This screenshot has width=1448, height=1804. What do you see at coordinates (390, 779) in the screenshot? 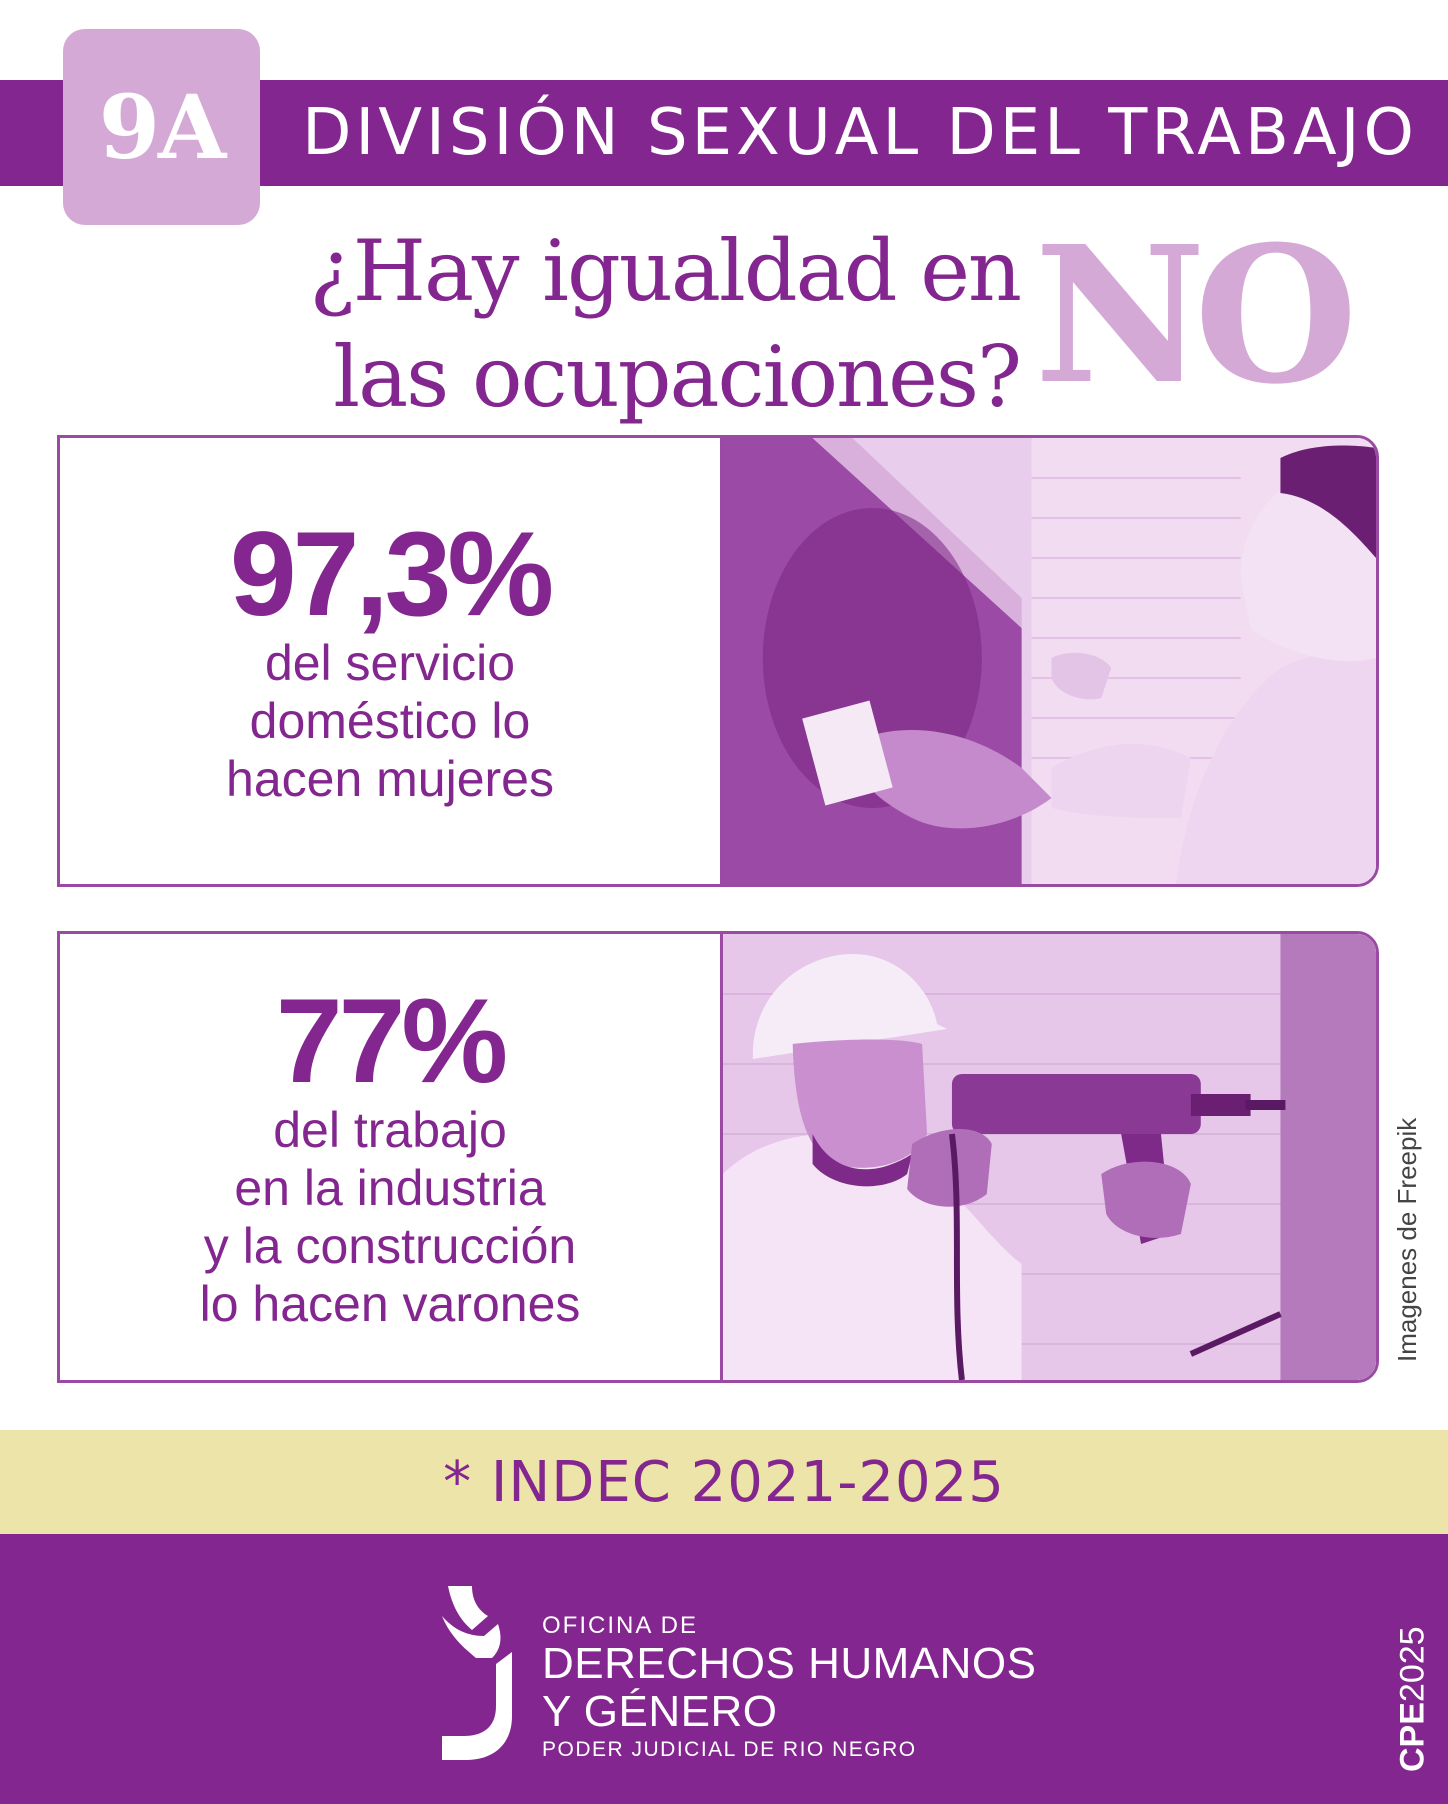
I see `stat-desc-line: hacen mujeres` at bounding box center [390, 779].